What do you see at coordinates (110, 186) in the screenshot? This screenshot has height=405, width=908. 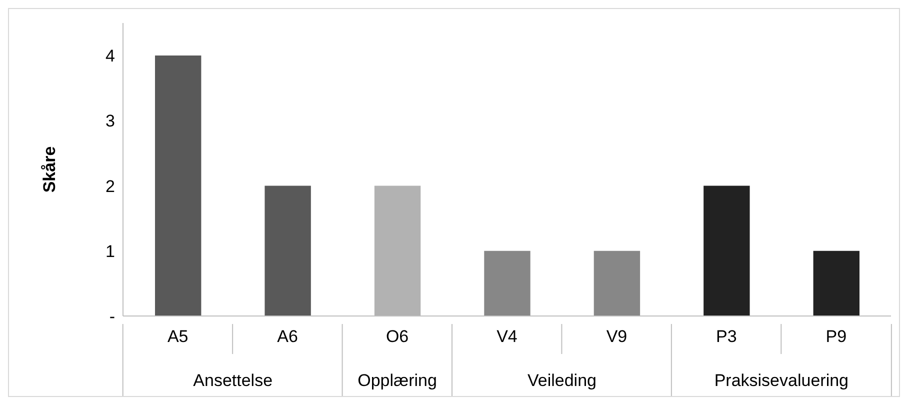 I see `y-tick-label: 2` at bounding box center [110, 186].